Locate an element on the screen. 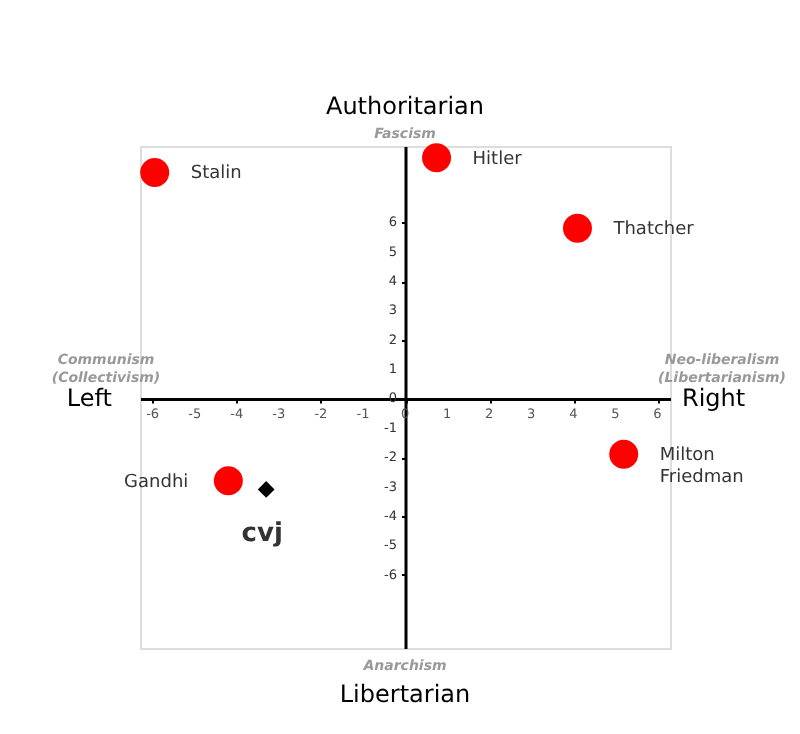 Image resolution: width=800 pixels, height=734 pixels. text: Right is located at coordinates (714, 398).